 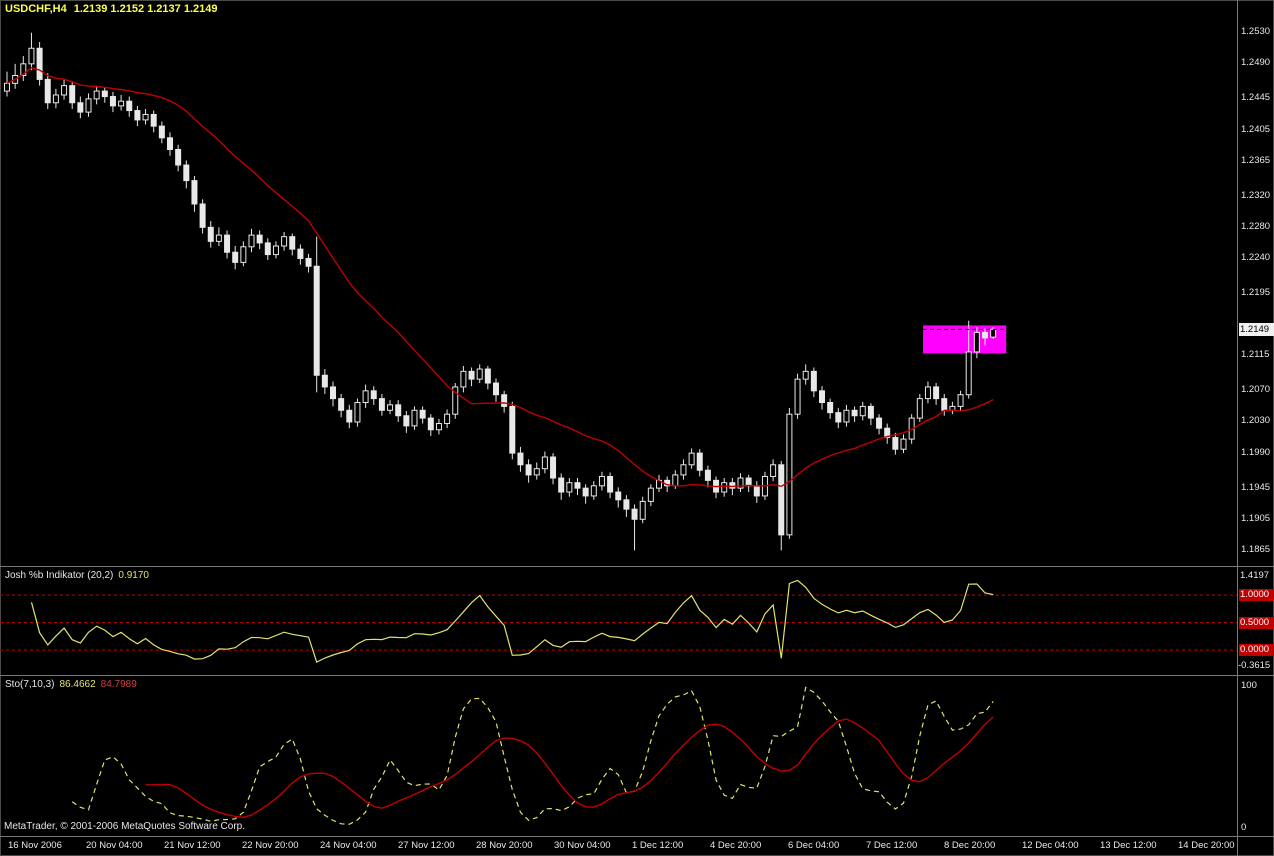 I want to click on price-axis, so click(x=1256, y=418).